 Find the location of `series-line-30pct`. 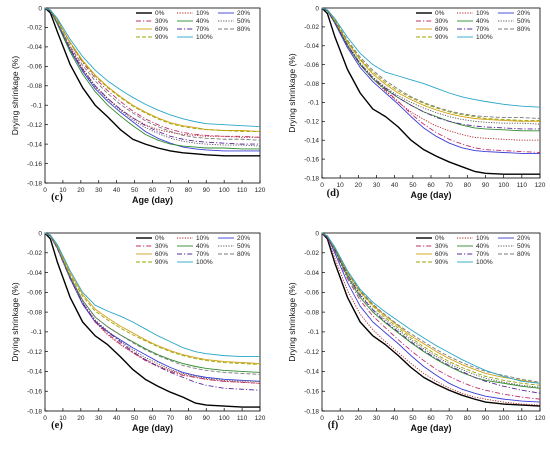

series-line-30pct is located at coordinates (431, 80).